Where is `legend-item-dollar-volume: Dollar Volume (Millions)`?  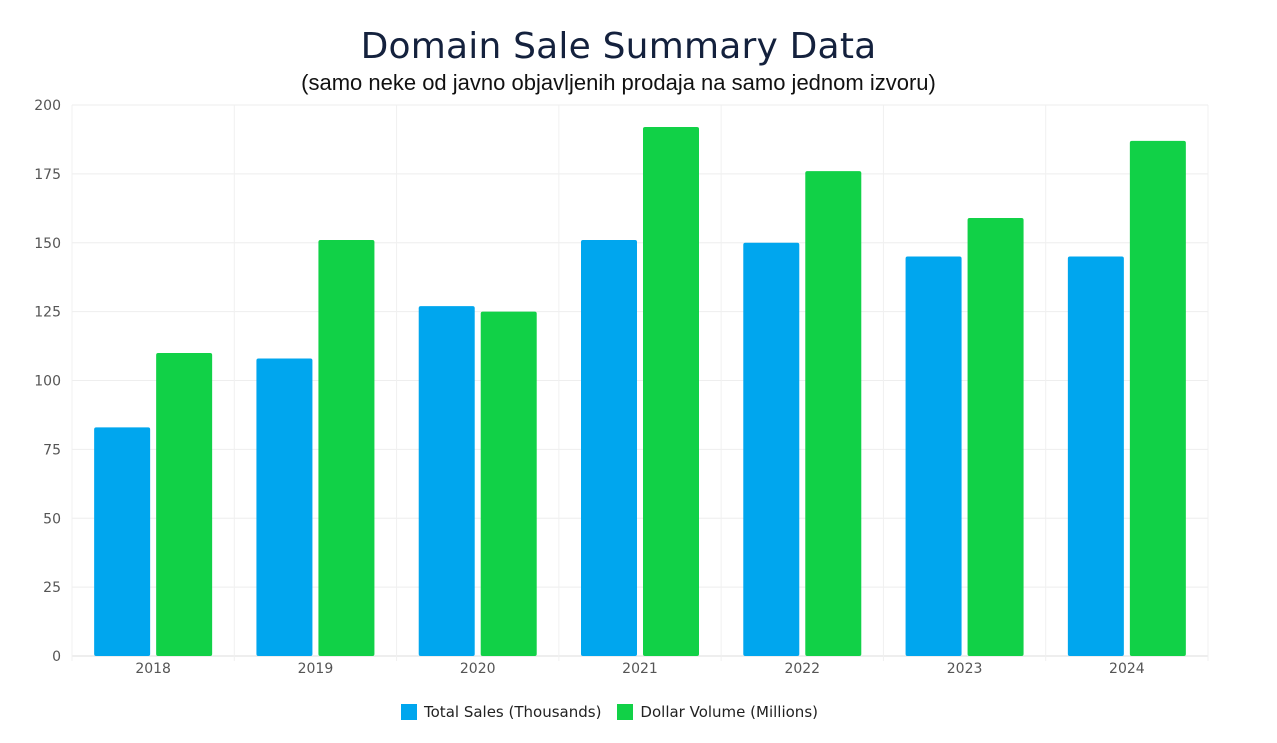
legend-item-dollar-volume: Dollar Volume (Millions) is located at coordinates (717, 712).